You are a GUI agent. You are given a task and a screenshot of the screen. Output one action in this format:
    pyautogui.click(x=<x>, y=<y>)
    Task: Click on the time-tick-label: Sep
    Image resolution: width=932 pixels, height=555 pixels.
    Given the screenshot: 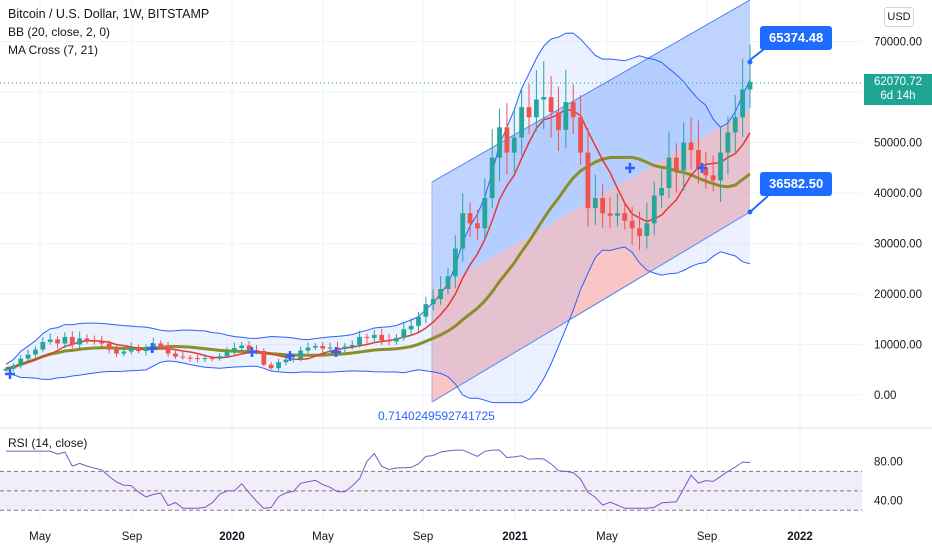 What is the action you would take?
    pyautogui.click(x=707, y=537)
    